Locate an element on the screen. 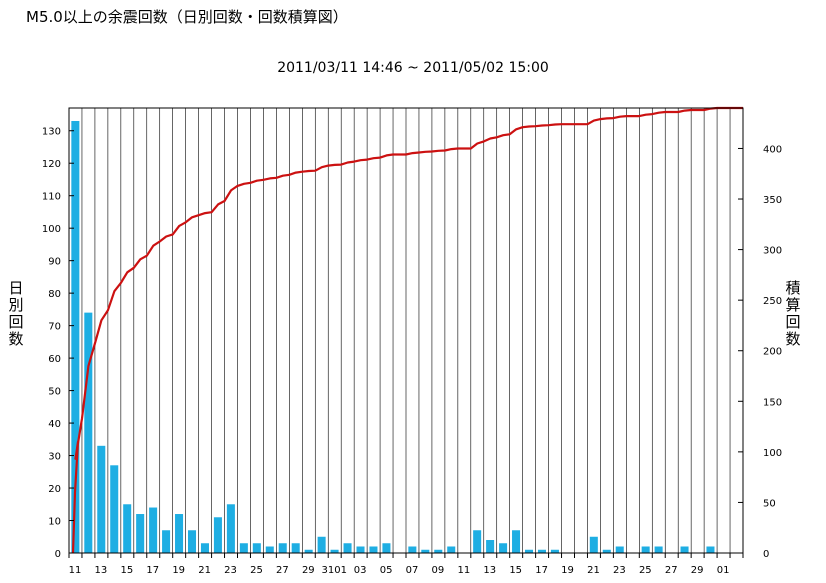 The image size is (826, 583). y-tick-label-right: 150 is located at coordinates (772, 402).